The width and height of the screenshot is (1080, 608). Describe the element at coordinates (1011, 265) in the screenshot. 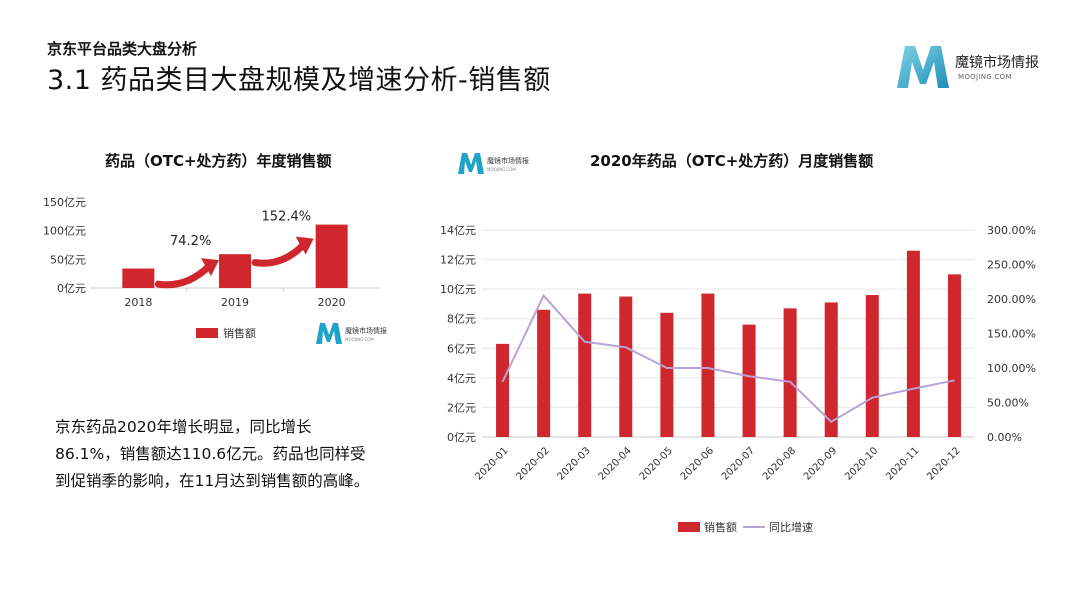

I see `y-right-tick-label: 250.00%` at that location.